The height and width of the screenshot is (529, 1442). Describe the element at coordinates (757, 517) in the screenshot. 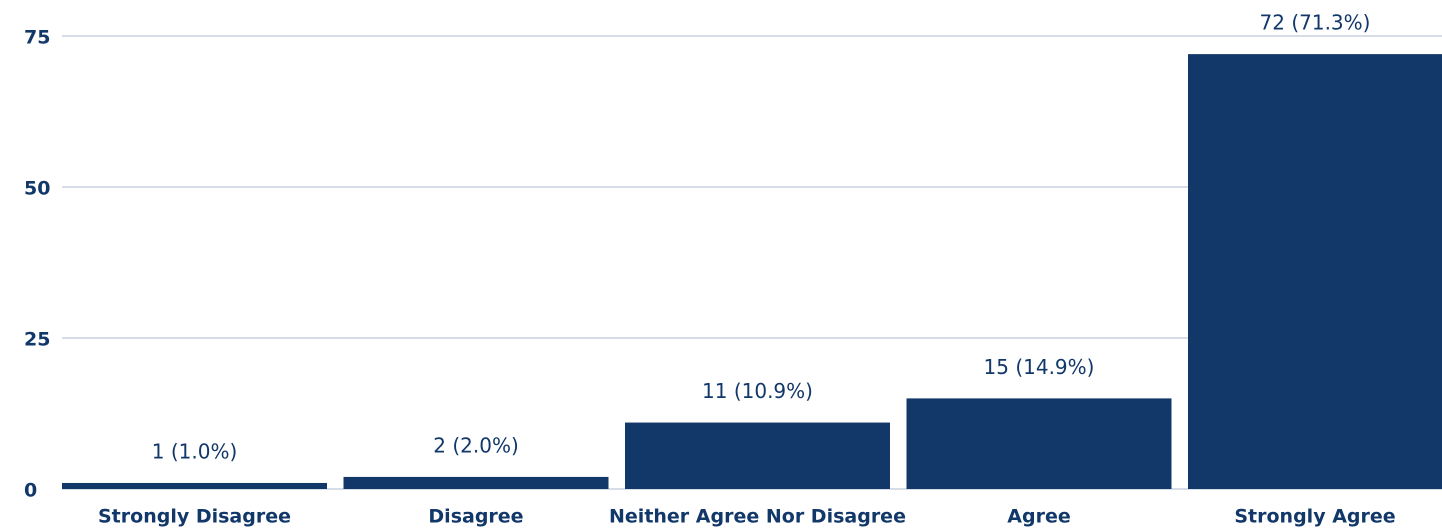

I see `x-tick-label: Neither Agree Nor Disagree` at that location.